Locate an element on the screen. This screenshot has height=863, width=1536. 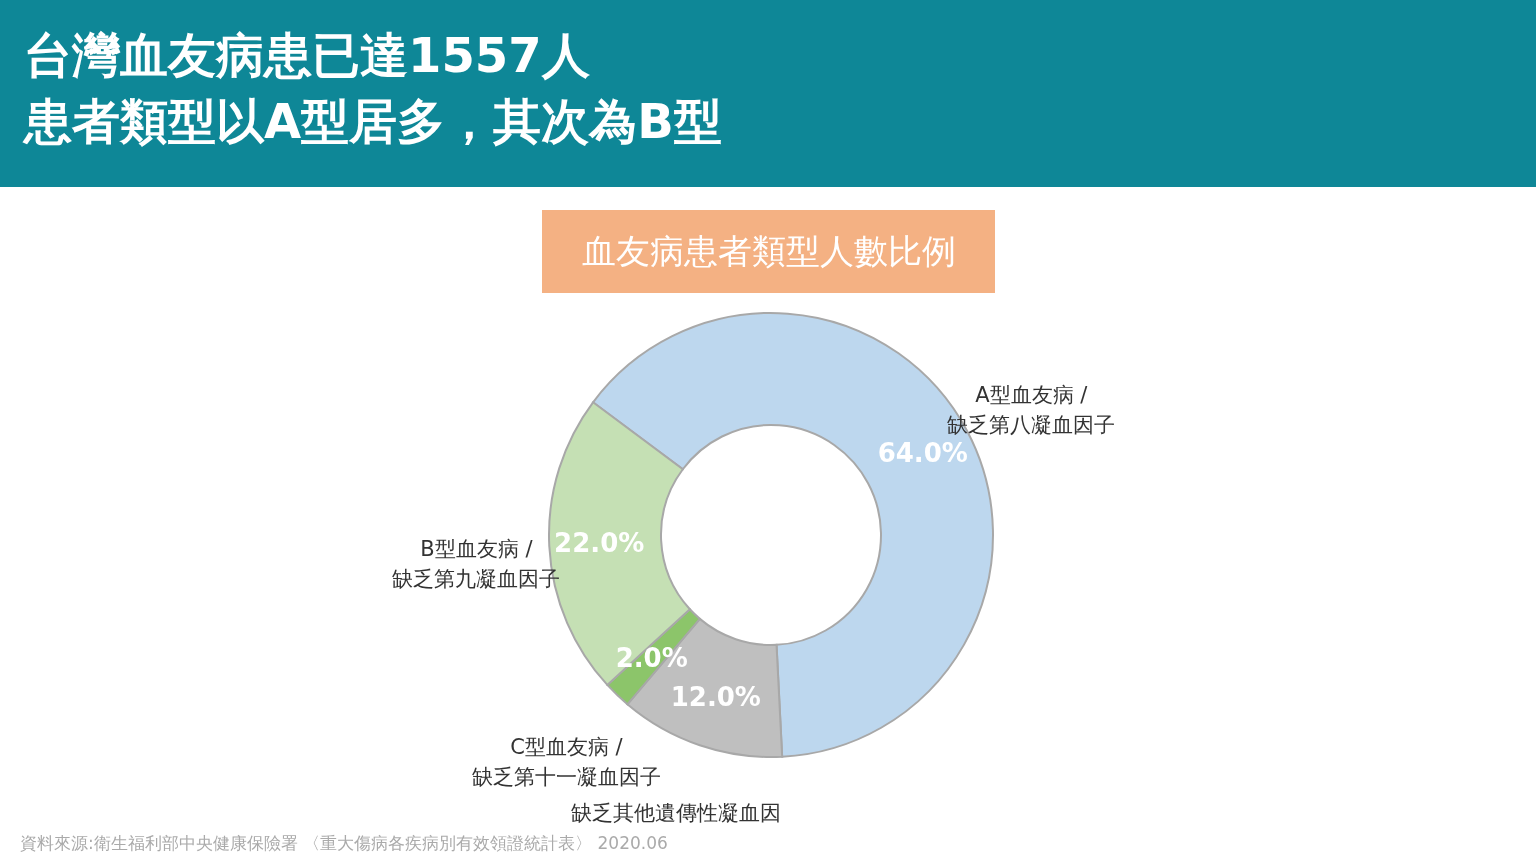
slice-label: C型血友病 / 缺乏第十一凝血因子 is located at coordinates (566, 761).